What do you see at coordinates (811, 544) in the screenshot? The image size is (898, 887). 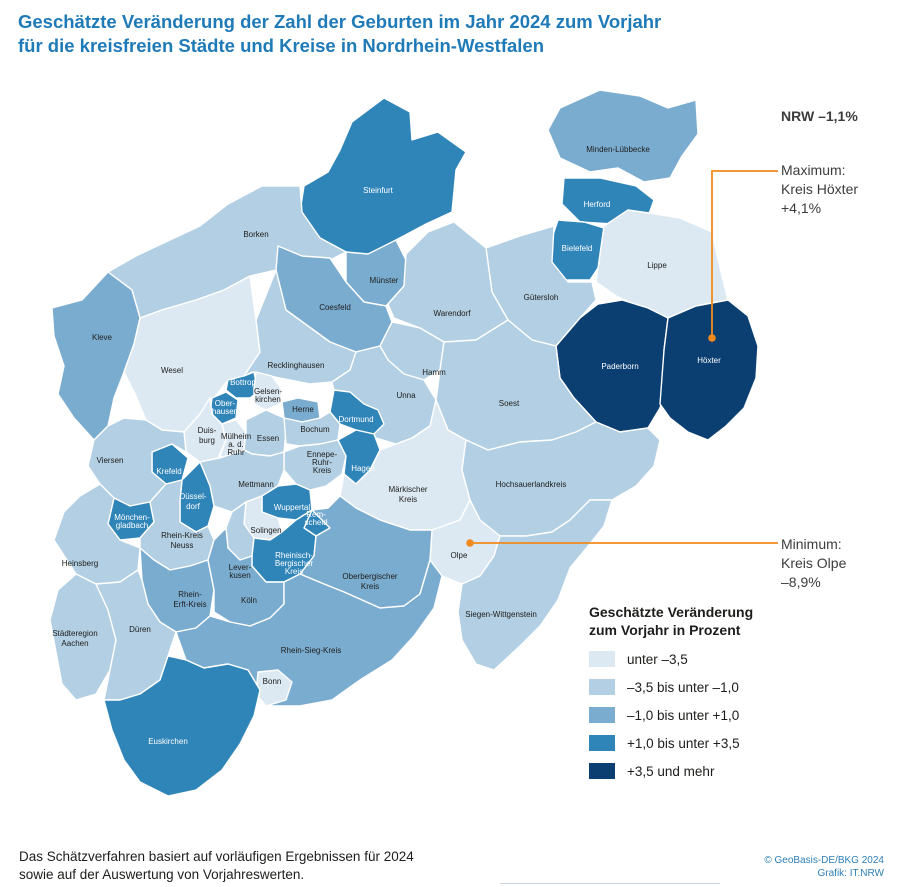 I see `minimum-callout-heading: Minimum:` at bounding box center [811, 544].